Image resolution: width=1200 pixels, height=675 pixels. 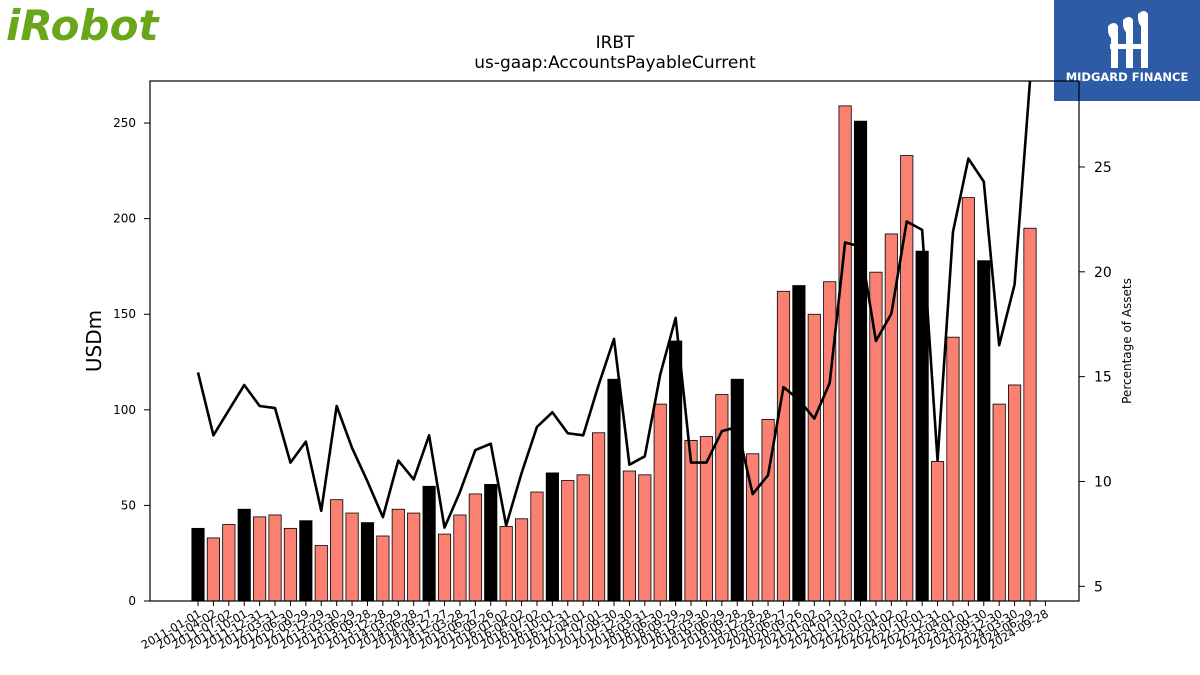 I want to click on y-right-tick-label: 15, so click(x=1103, y=378).